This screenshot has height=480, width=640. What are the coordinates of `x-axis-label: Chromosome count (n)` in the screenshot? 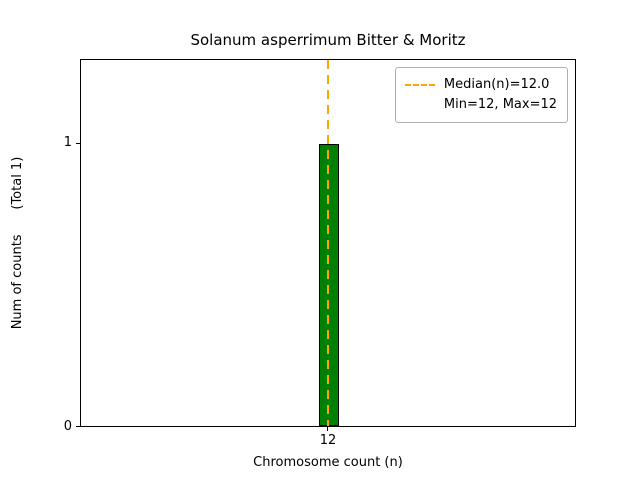 It's located at (328, 462).